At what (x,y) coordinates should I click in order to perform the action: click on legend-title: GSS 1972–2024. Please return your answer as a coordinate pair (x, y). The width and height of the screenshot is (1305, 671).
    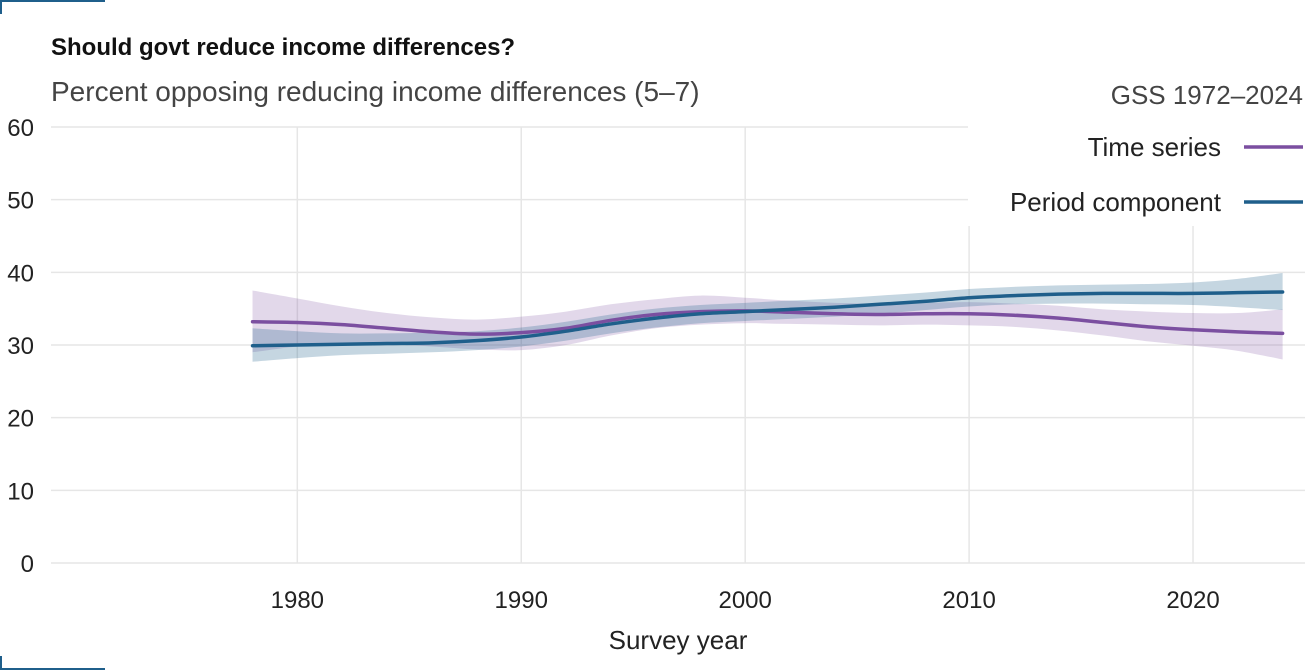
    Looking at the image, I should click on (1207, 95).